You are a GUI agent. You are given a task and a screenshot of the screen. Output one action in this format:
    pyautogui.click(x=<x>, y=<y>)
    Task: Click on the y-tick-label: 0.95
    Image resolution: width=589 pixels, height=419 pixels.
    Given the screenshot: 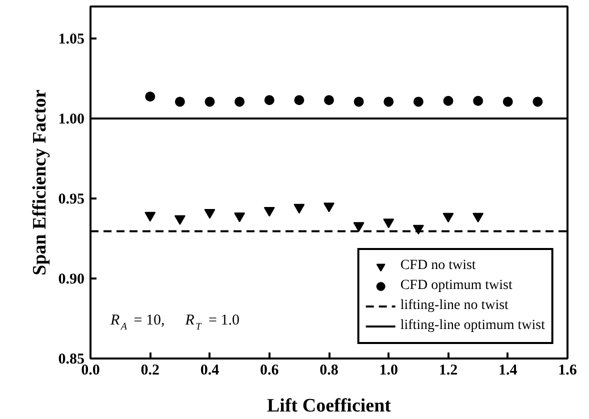 What is the action you would take?
    pyautogui.click(x=71, y=200)
    